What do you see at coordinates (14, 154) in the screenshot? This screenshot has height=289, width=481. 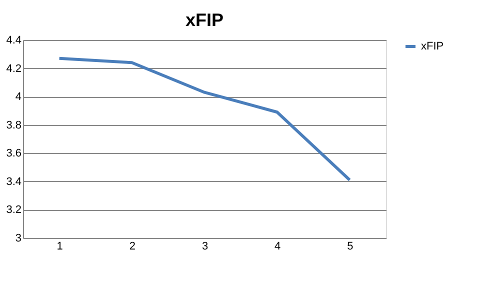 I see `y-tick-label: 3.6` at bounding box center [14, 154].